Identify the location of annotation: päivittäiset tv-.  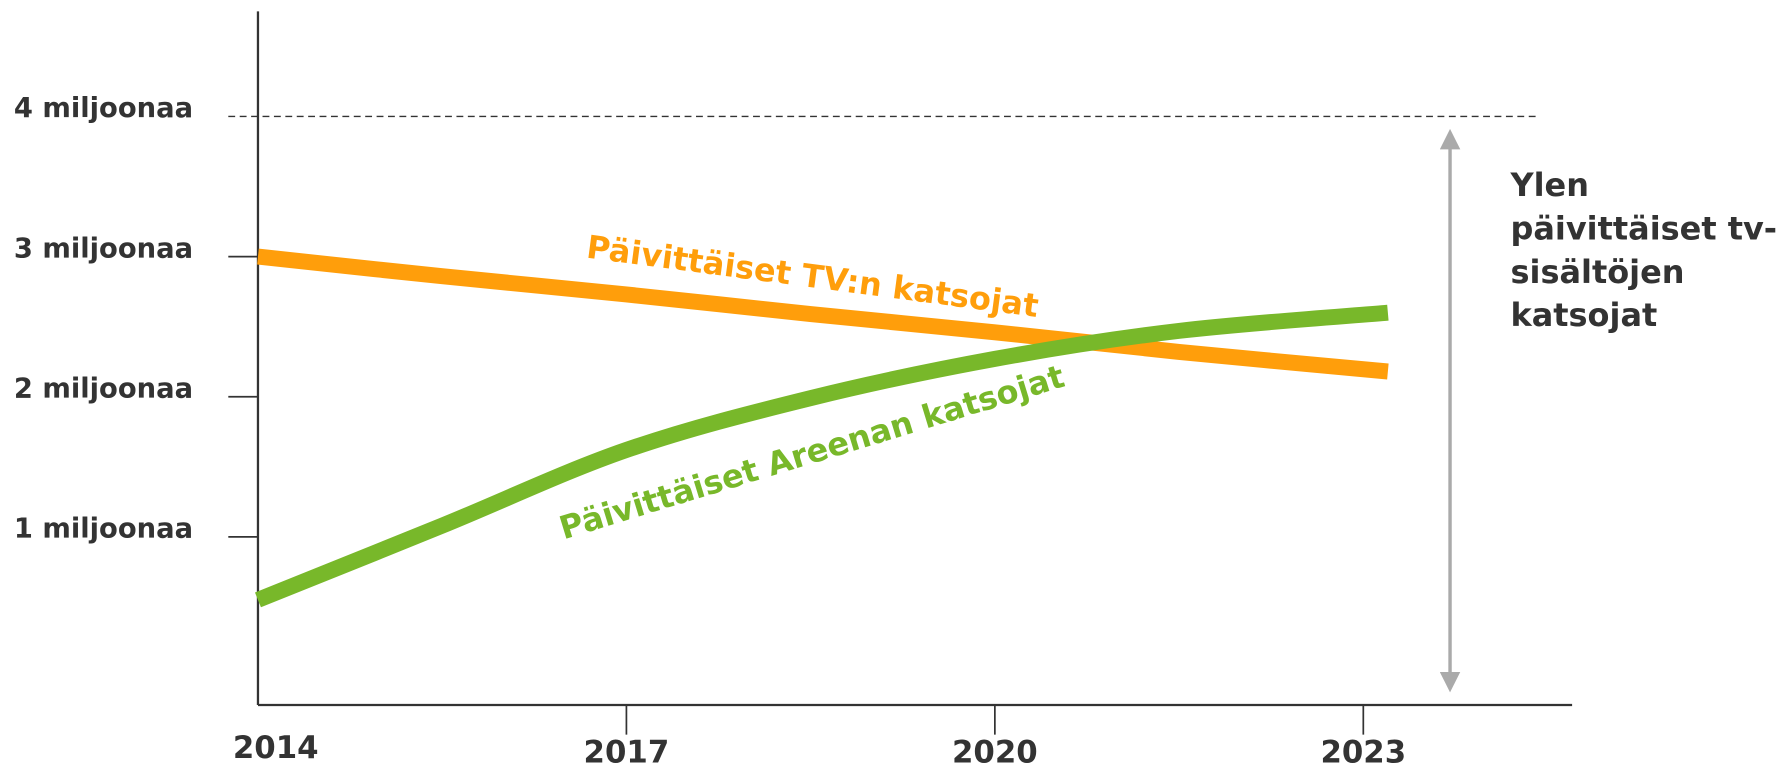
(1644, 228).